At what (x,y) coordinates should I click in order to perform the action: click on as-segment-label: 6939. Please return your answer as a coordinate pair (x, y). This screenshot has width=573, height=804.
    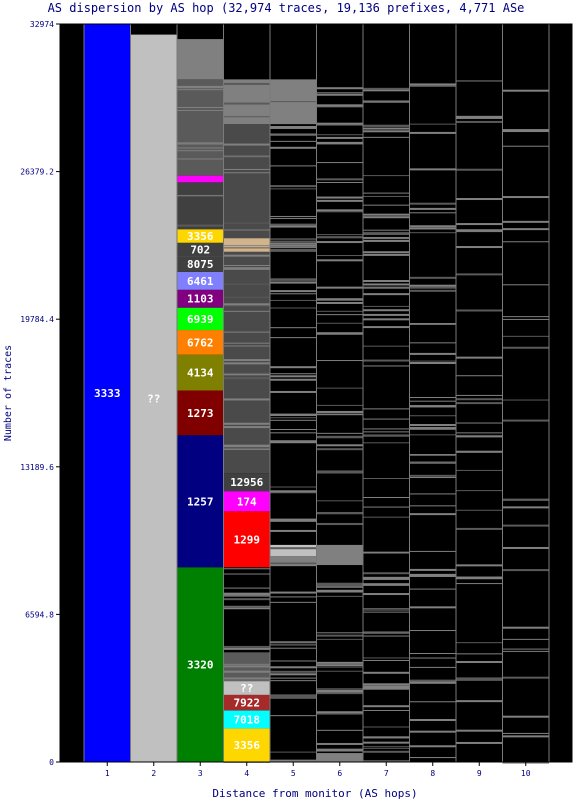
    Looking at the image, I should click on (200, 319).